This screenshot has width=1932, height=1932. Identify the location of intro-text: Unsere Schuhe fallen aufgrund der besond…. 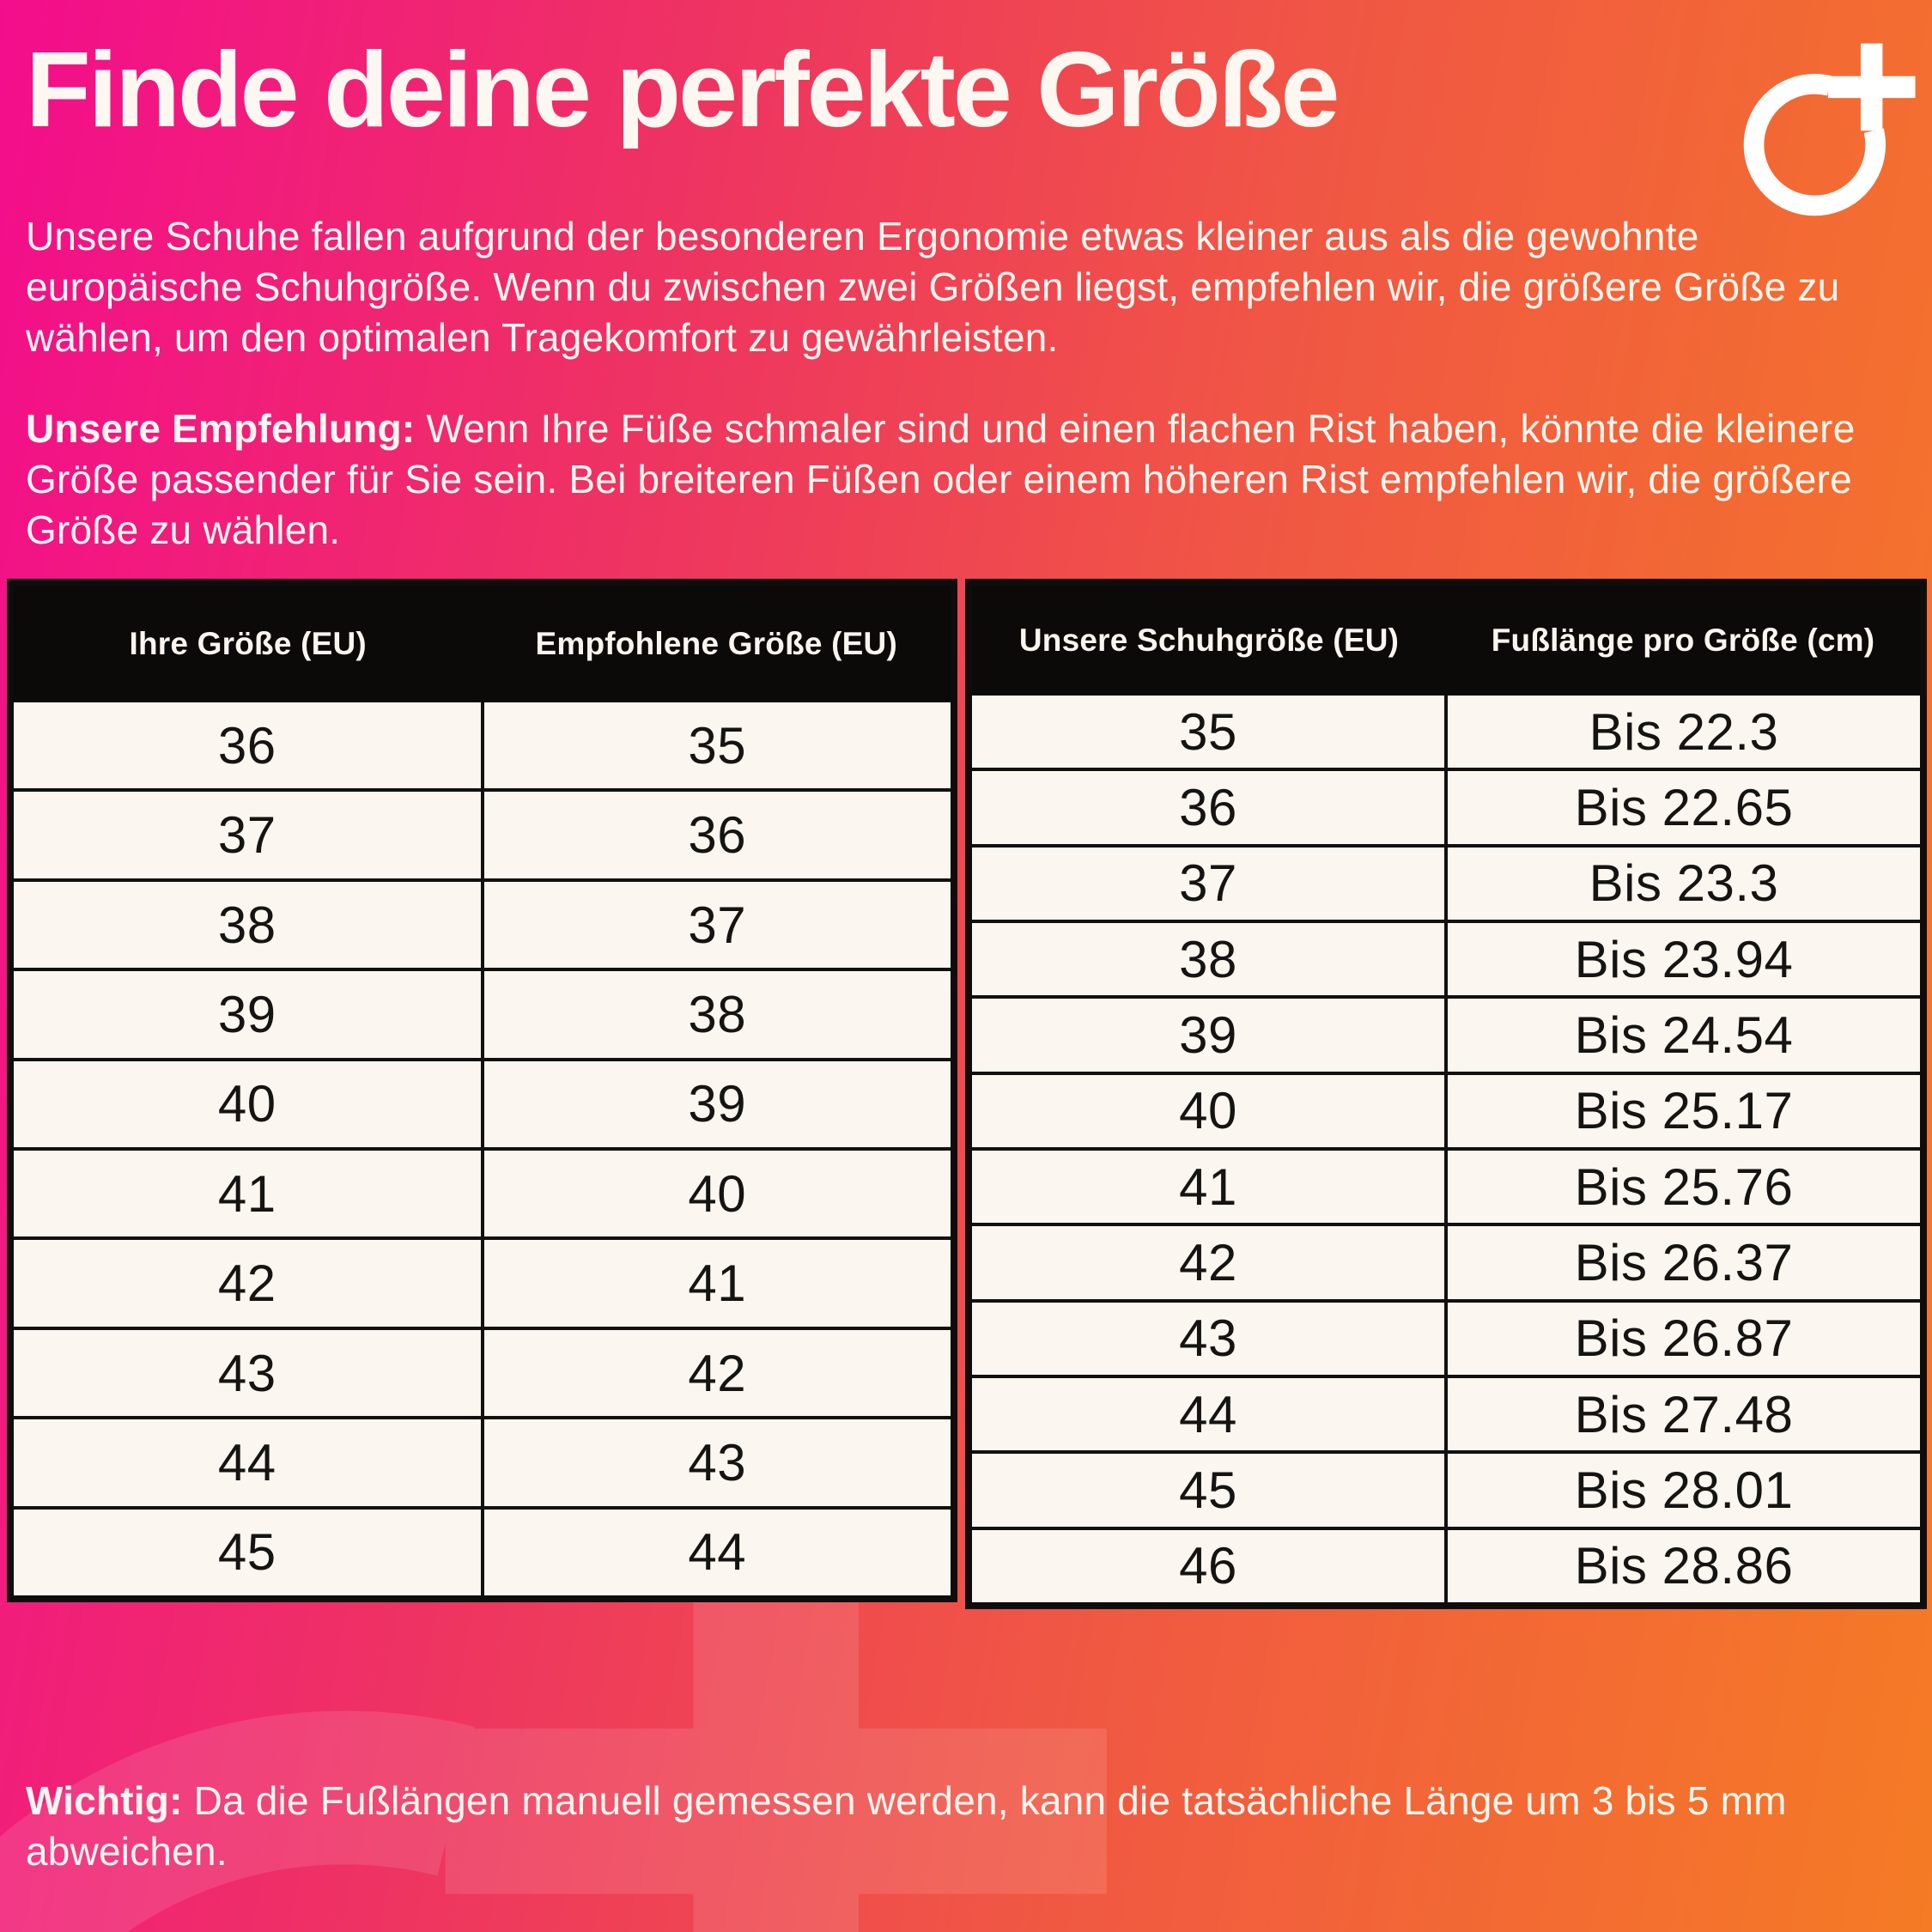
(933, 287).